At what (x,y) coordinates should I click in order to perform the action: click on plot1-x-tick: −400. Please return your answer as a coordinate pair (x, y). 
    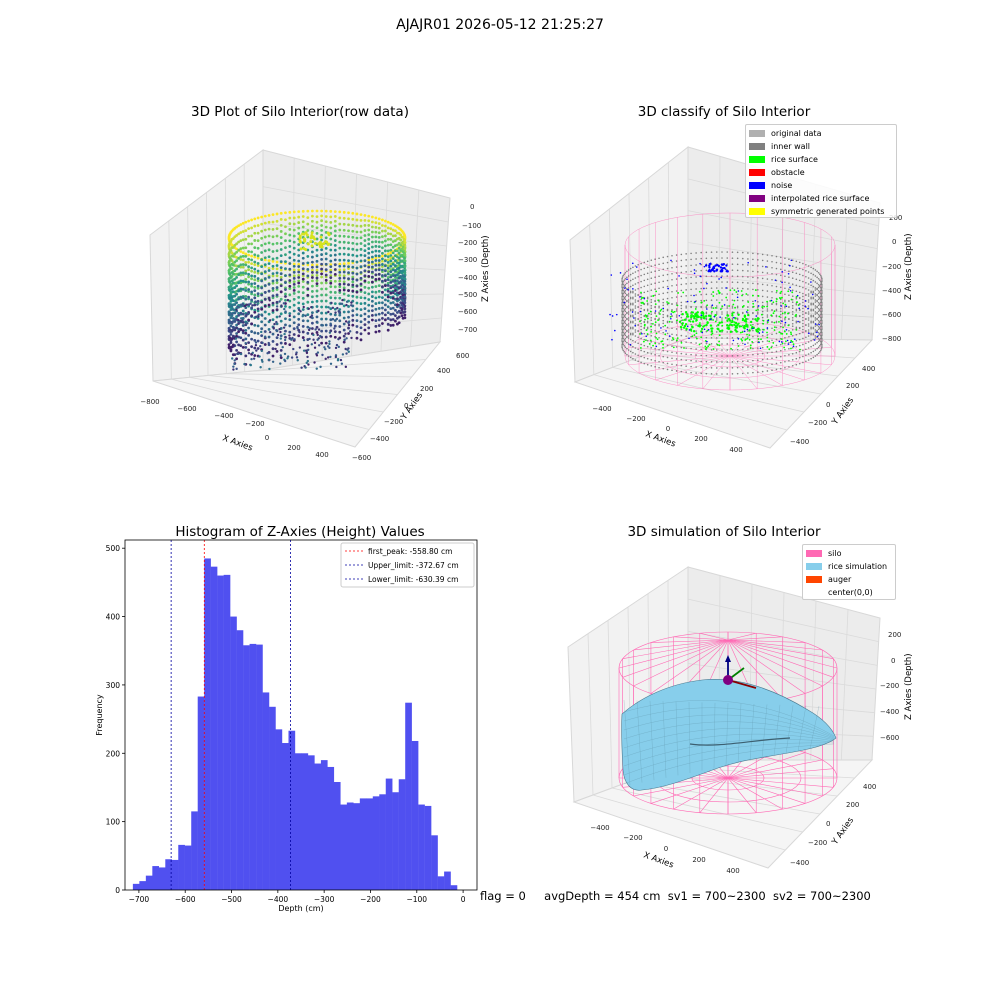
    Looking at the image, I should click on (223, 416).